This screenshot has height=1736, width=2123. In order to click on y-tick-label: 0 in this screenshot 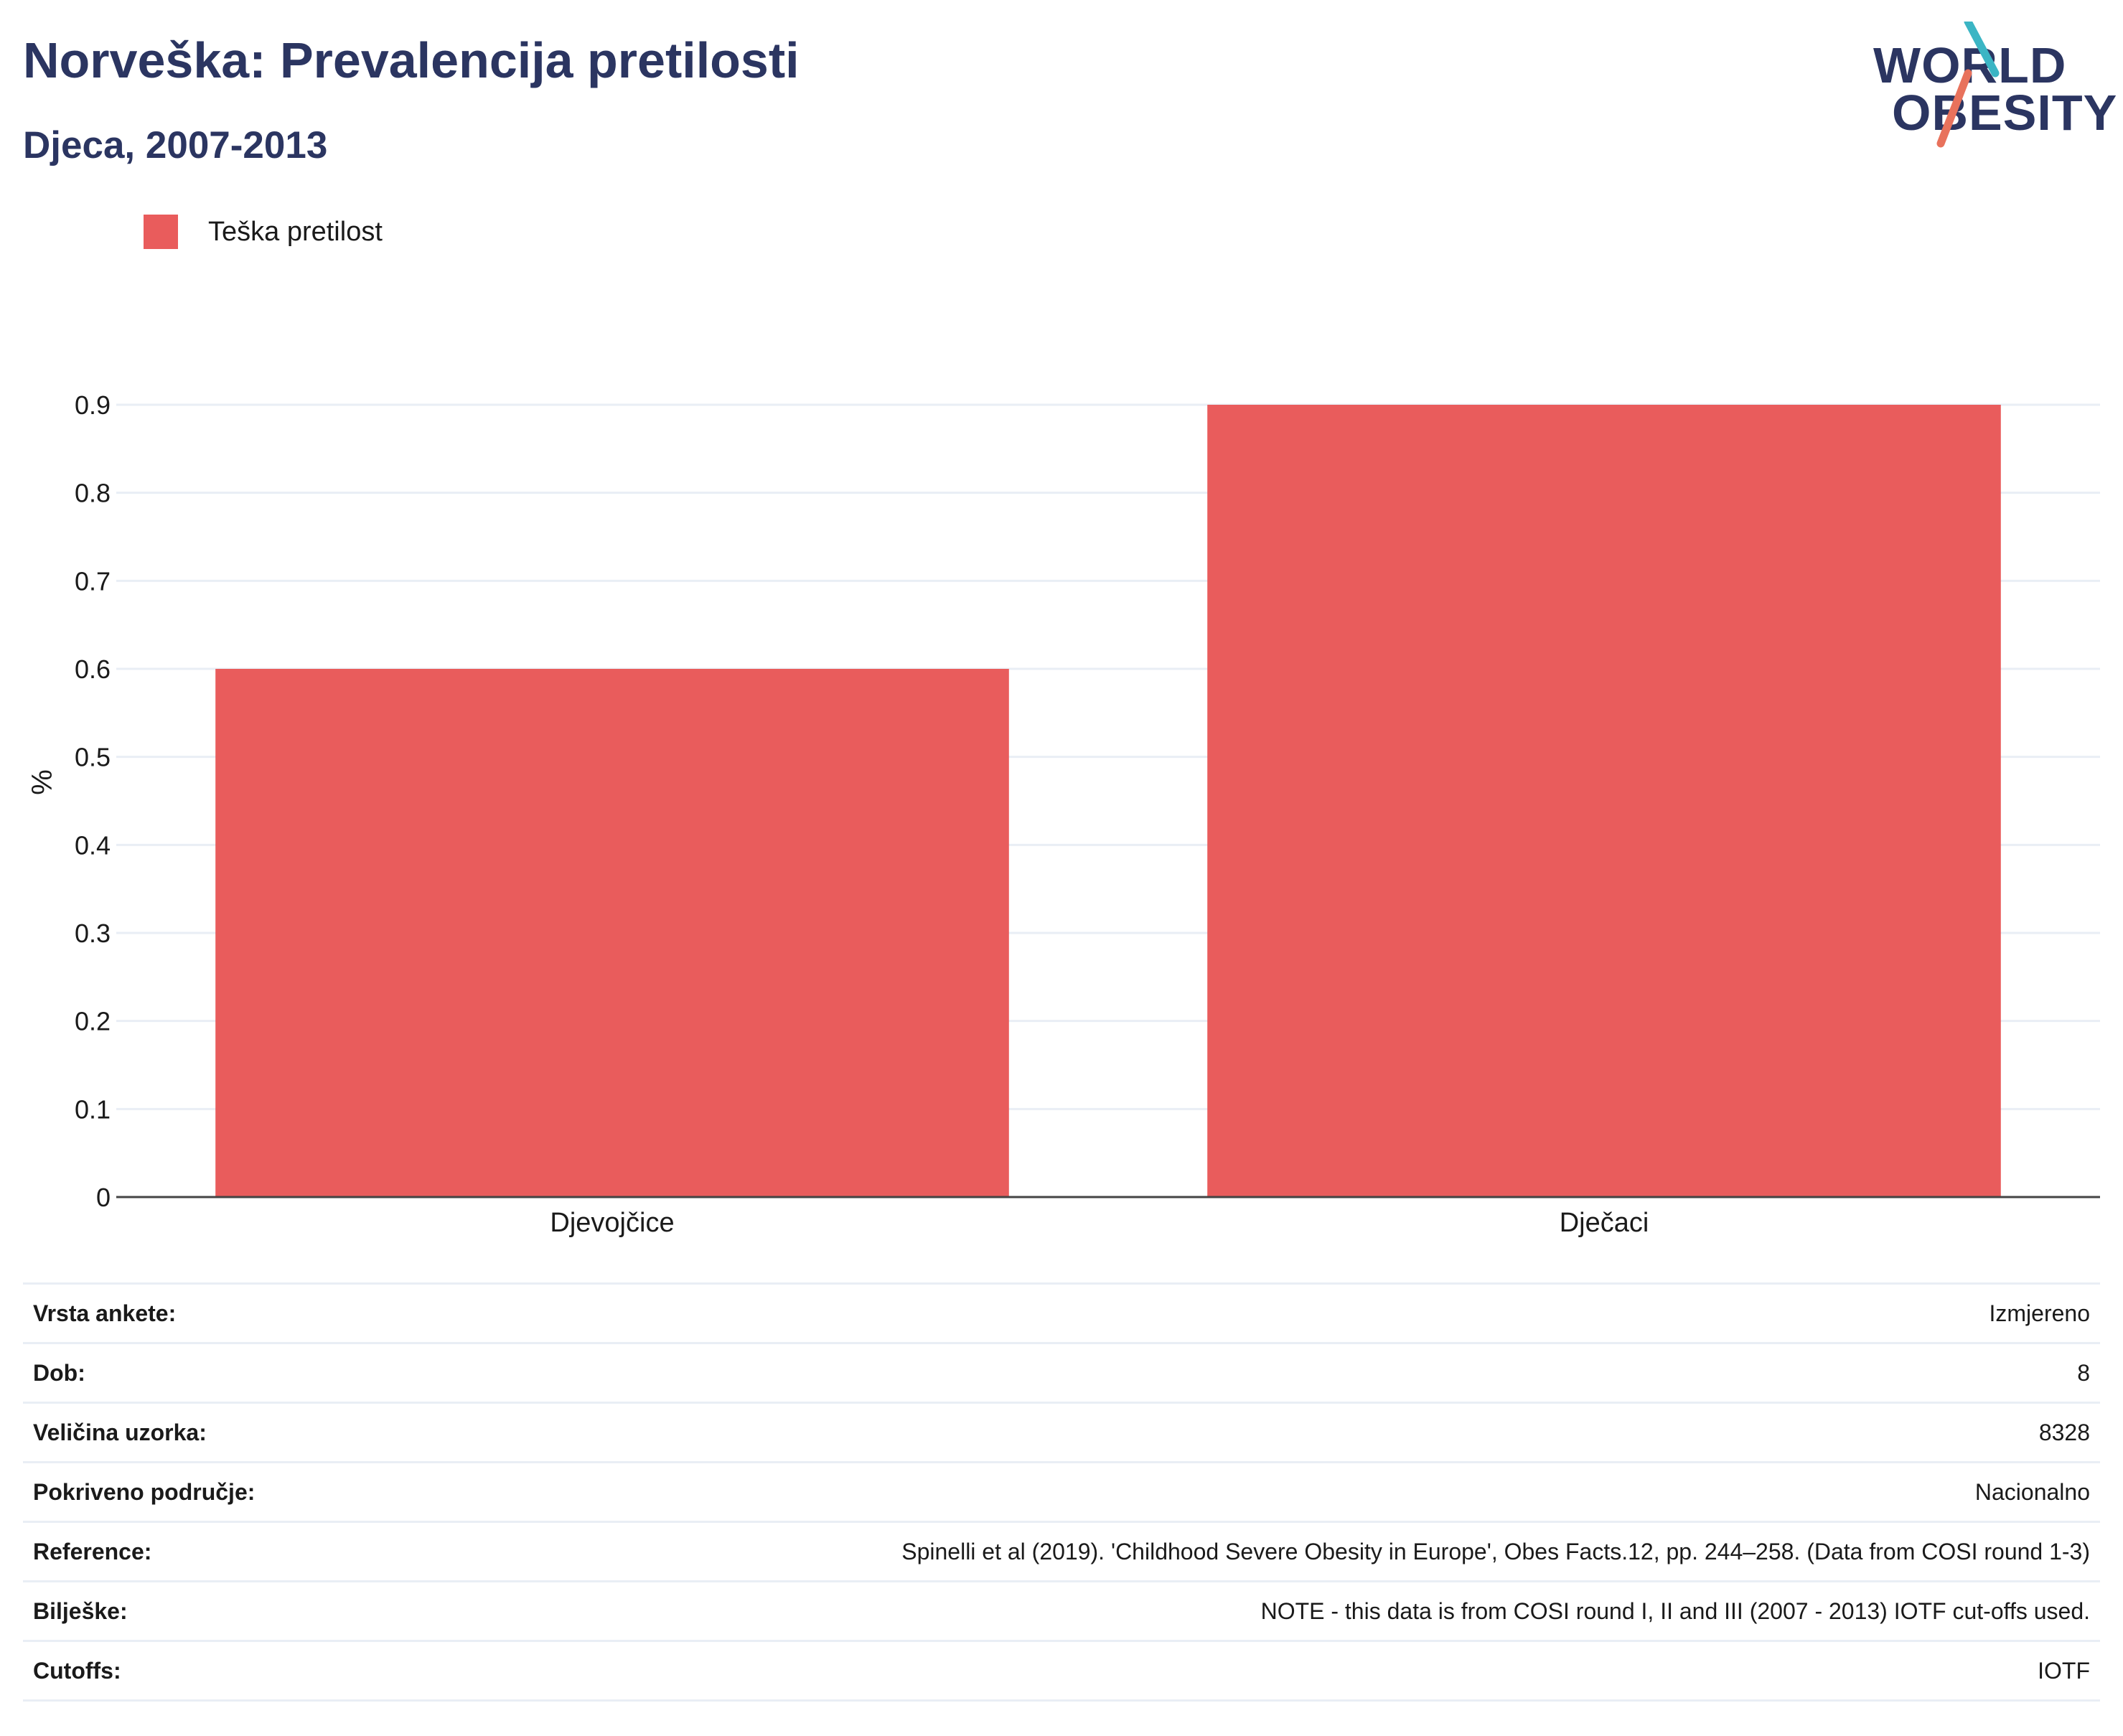, I will do `click(103, 1197)`.